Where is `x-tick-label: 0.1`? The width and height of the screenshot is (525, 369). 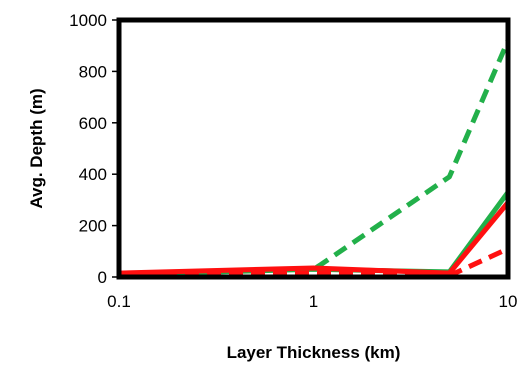 x-tick-label: 0.1 is located at coordinates (119, 301).